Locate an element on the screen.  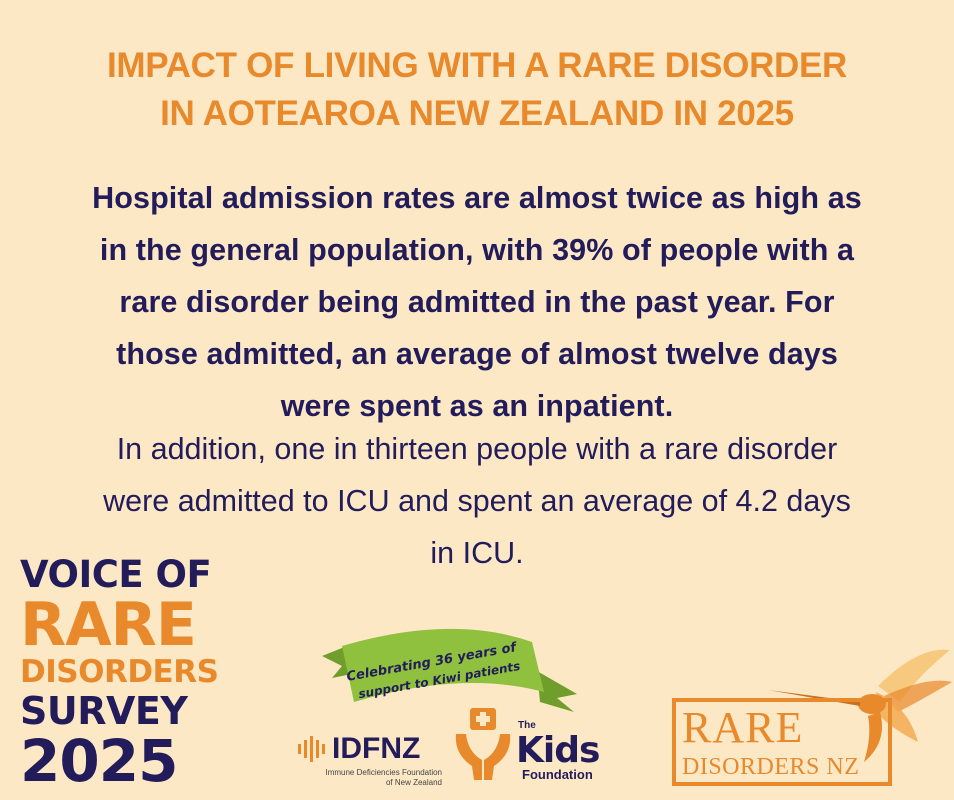
survey-logo-line: SURVEY is located at coordinates (104, 711).